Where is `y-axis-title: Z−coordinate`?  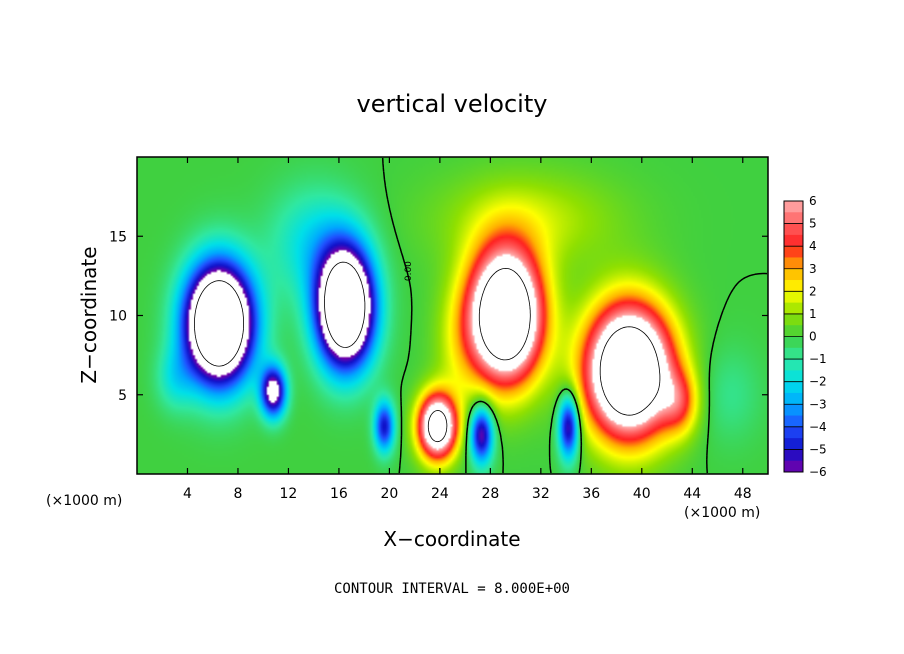 y-axis-title: Z−coordinate is located at coordinates (89, 314).